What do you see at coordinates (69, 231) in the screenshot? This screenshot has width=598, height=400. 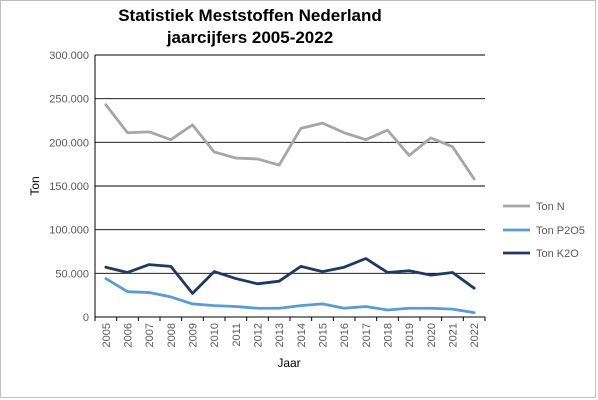 I see `y-tick-label: 100.000` at bounding box center [69, 231].